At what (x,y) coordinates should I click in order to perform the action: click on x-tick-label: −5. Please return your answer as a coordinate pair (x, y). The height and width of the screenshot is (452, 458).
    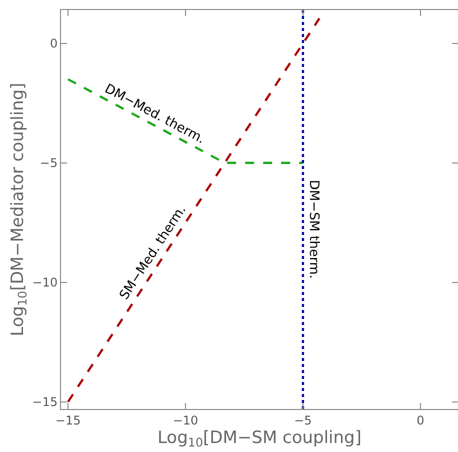
    Looking at the image, I should click on (303, 420).